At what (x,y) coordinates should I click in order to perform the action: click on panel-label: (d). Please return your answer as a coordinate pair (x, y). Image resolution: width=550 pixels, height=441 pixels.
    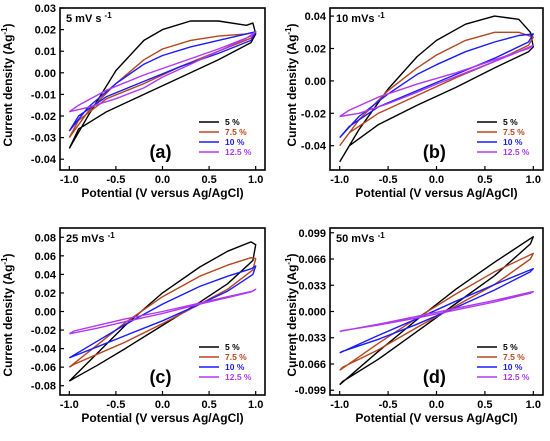
    Looking at the image, I should click on (434, 377).